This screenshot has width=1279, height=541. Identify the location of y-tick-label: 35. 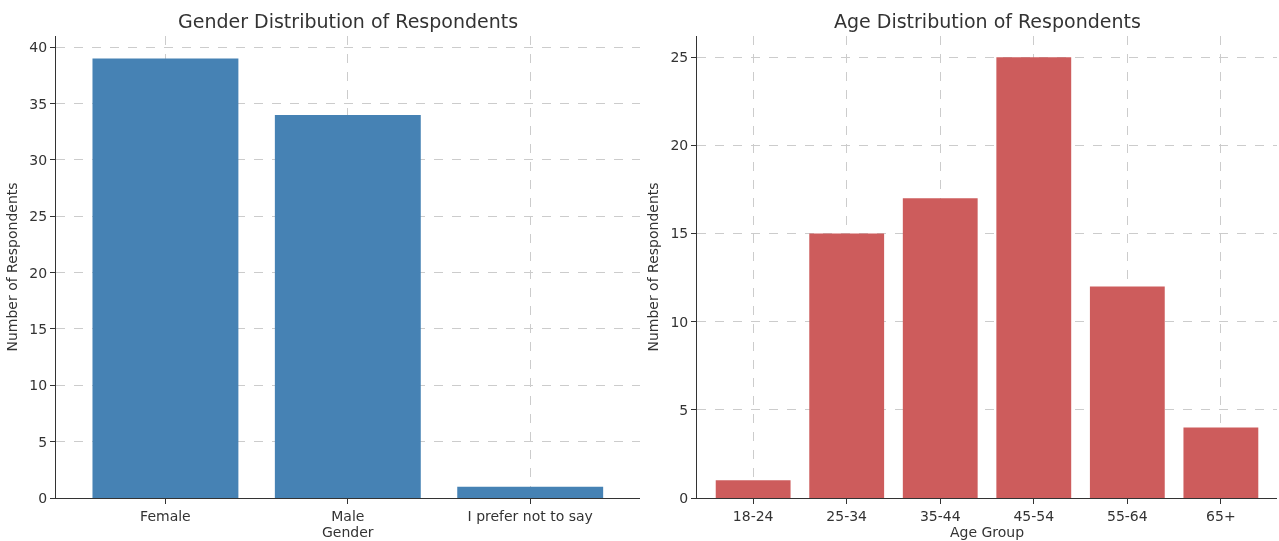
(38, 103).